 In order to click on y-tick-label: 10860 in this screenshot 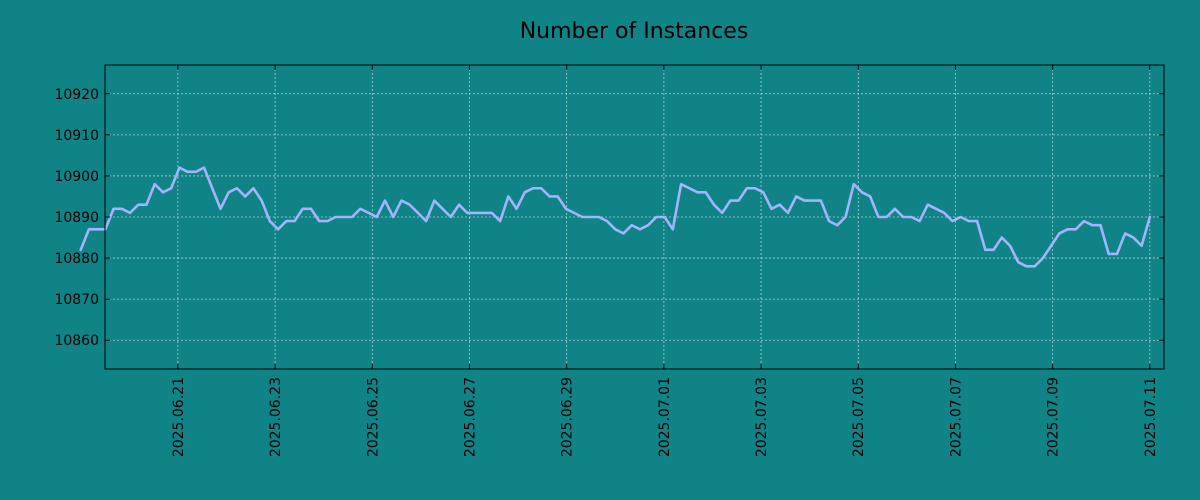, I will do `click(76, 341)`.